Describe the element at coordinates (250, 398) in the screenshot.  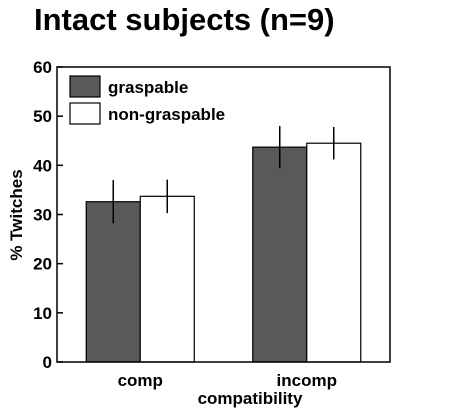
I see `x-axis-title: compatibility` at that location.